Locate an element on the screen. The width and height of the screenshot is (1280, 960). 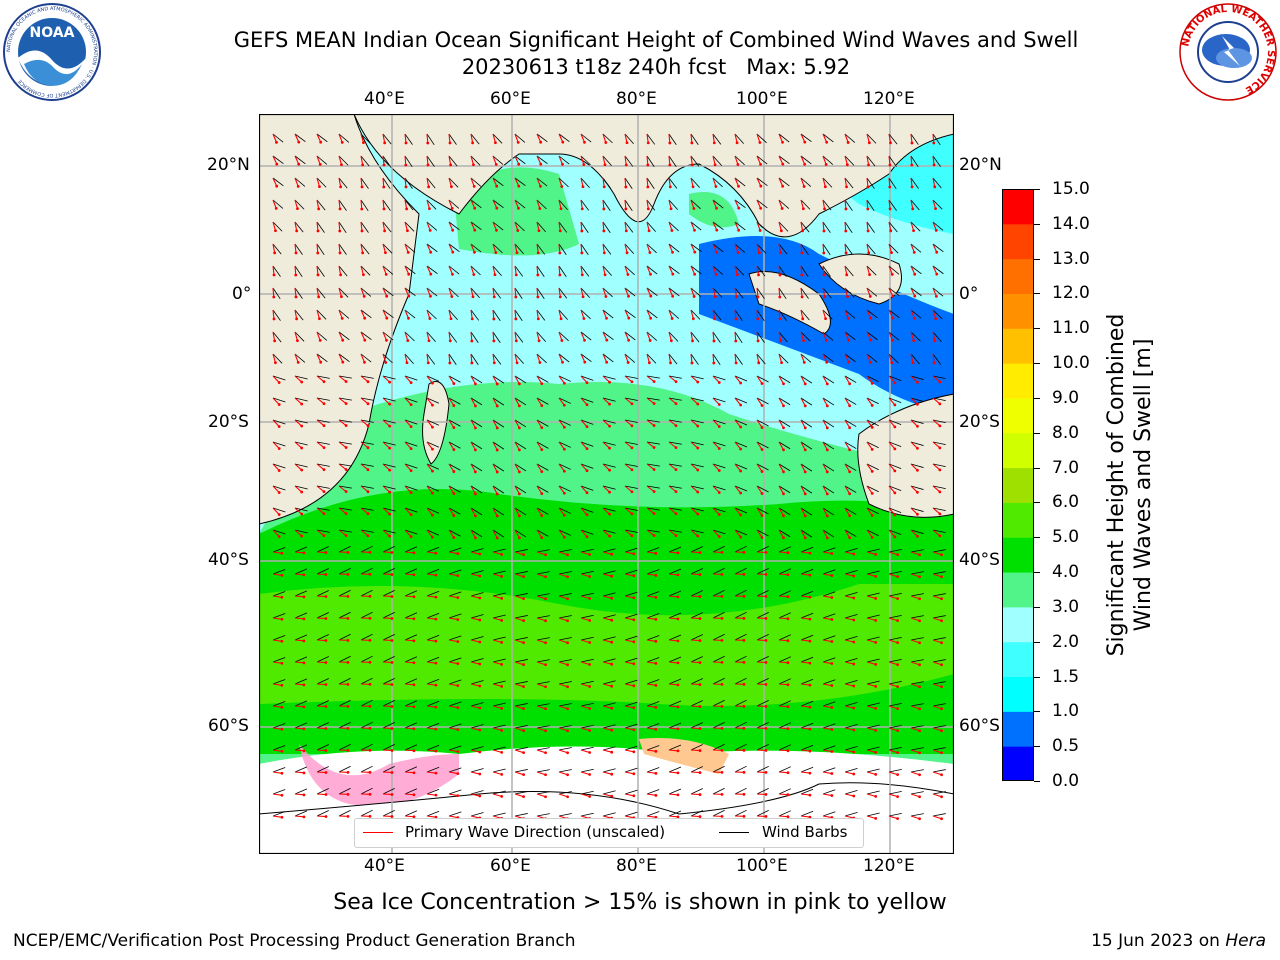
legend-wave-line is located at coordinates (378, 832).